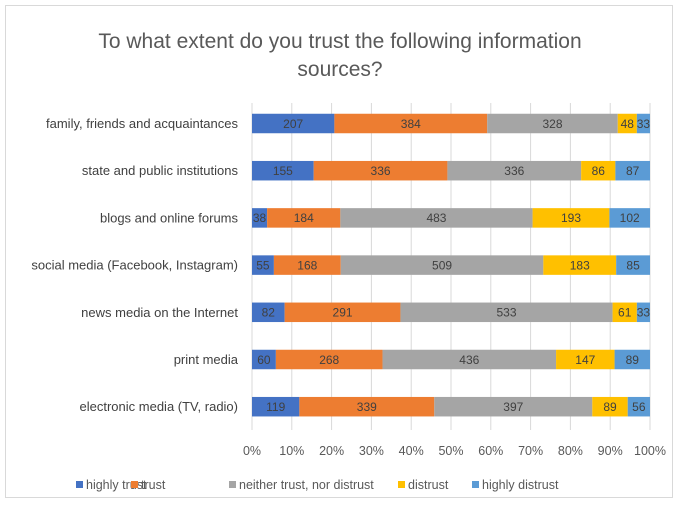 Image resolution: width=680 pixels, height=505 pixels. I want to click on legend-label: neither trust, nor distrust, so click(306, 485).